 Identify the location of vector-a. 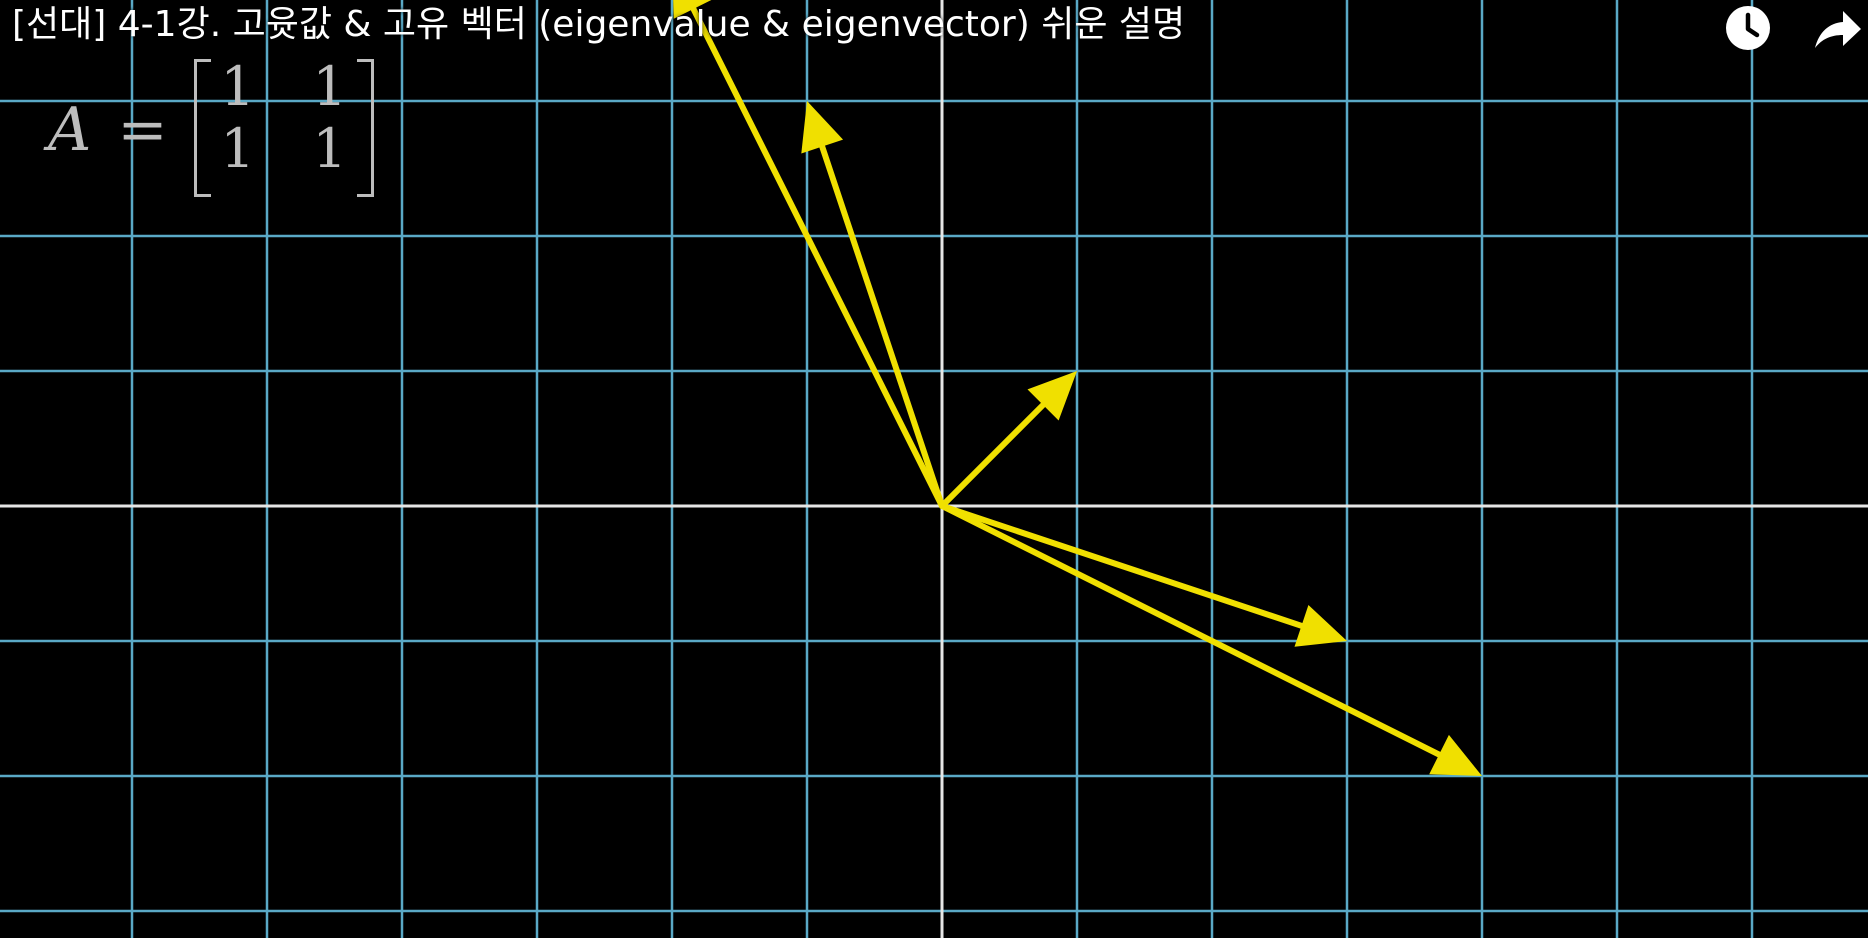
(1008, 440).